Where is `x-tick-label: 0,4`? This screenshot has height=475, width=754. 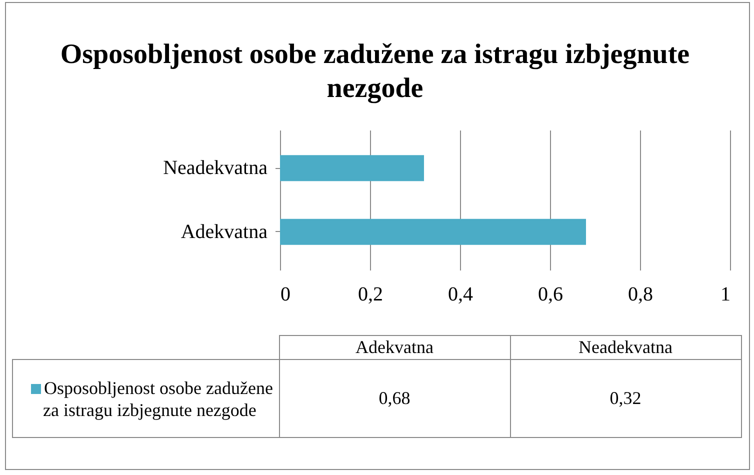
x-tick-label: 0,4 is located at coordinates (460, 295).